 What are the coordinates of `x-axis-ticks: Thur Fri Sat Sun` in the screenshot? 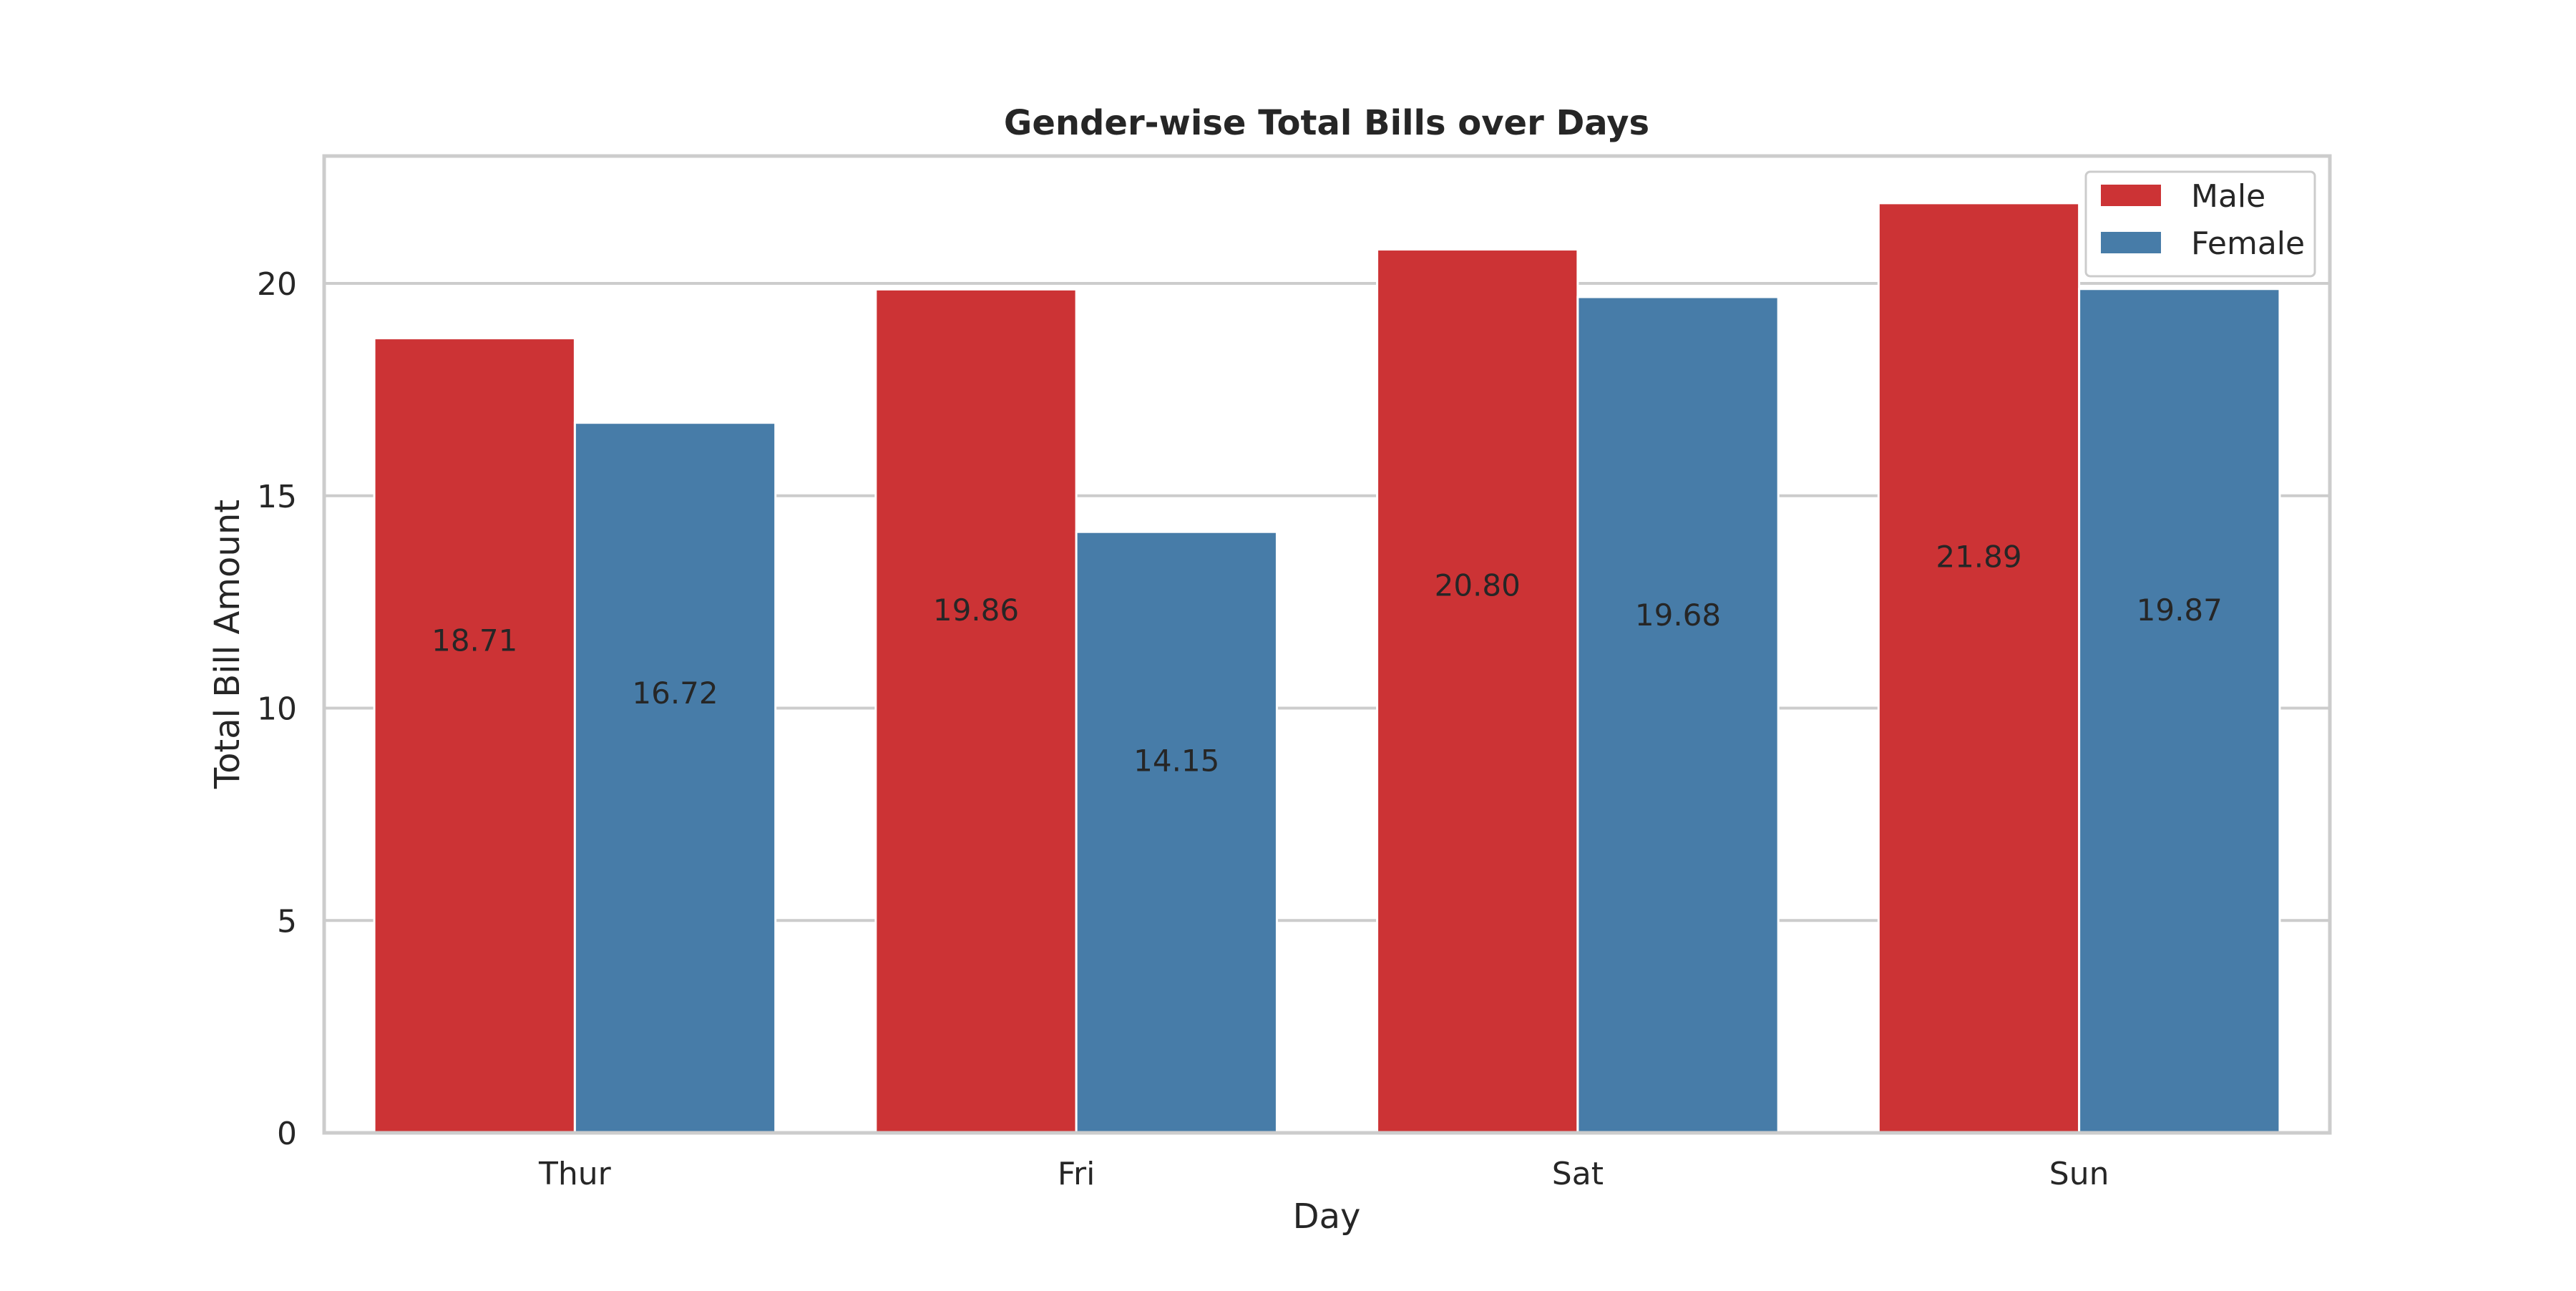 It's located at (1323, 1174).